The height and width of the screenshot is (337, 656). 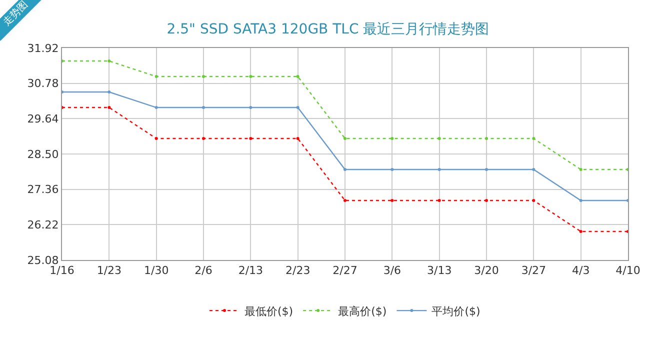 What do you see at coordinates (456, 311) in the screenshot?
I see `legend-label: 平均价($)` at bounding box center [456, 311].